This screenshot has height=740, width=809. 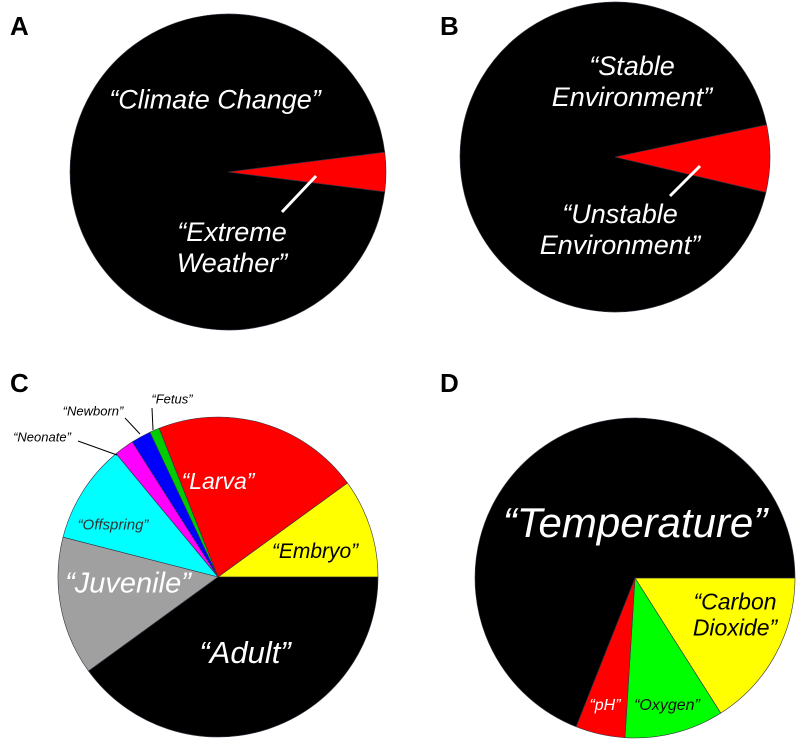 What do you see at coordinates (449, 26) in the screenshot?
I see `panel-letter: B` at bounding box center [449, 26].